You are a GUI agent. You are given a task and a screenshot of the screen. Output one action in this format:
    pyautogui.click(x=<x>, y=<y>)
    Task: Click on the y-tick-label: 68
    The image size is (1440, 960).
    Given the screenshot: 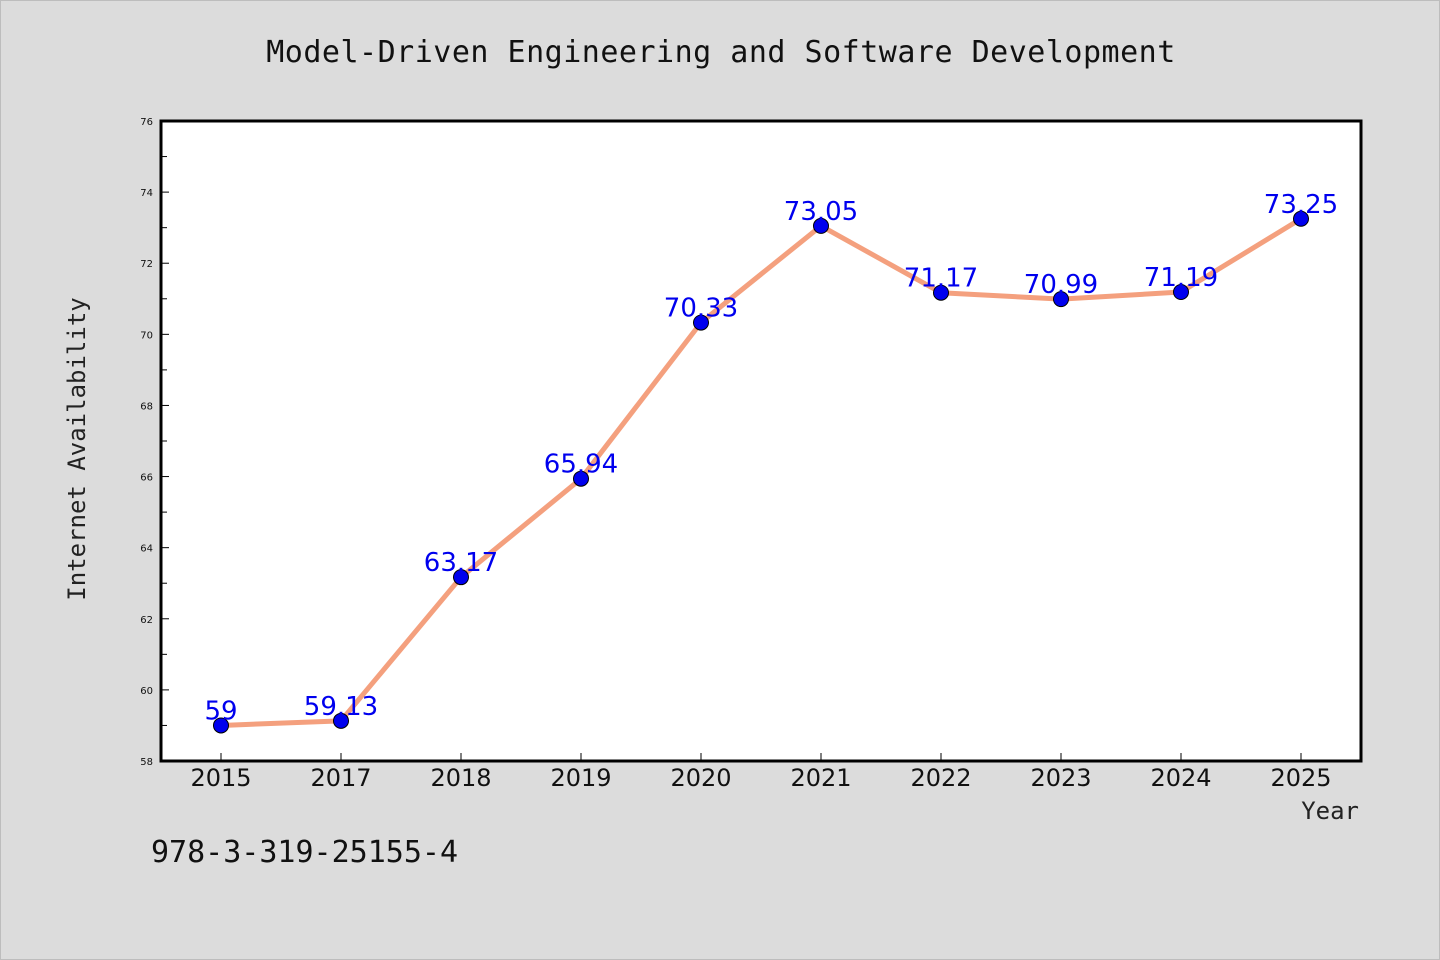 What is the action you would take?
    pyautogui.click(x=146, y=406)
    